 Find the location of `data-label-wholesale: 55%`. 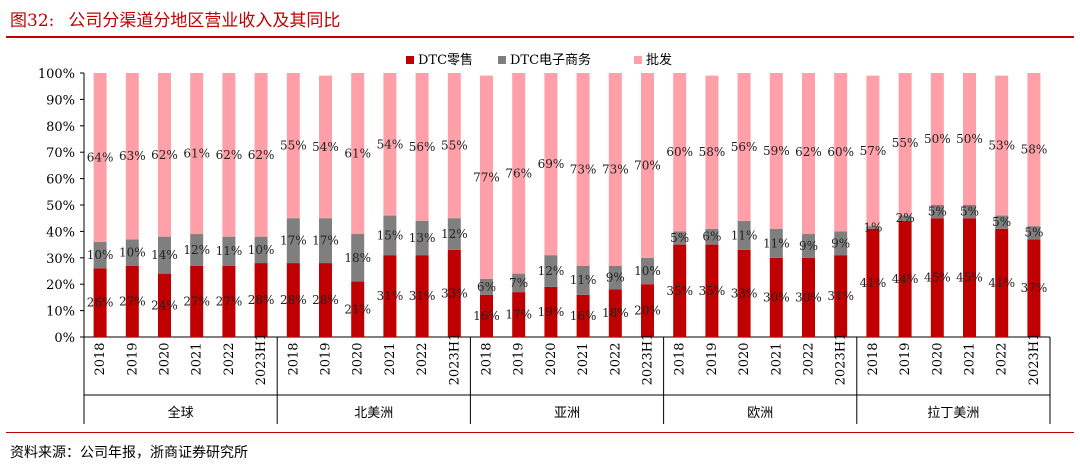

data-label-wholesale: 55% is located at coordinates (293, 146).